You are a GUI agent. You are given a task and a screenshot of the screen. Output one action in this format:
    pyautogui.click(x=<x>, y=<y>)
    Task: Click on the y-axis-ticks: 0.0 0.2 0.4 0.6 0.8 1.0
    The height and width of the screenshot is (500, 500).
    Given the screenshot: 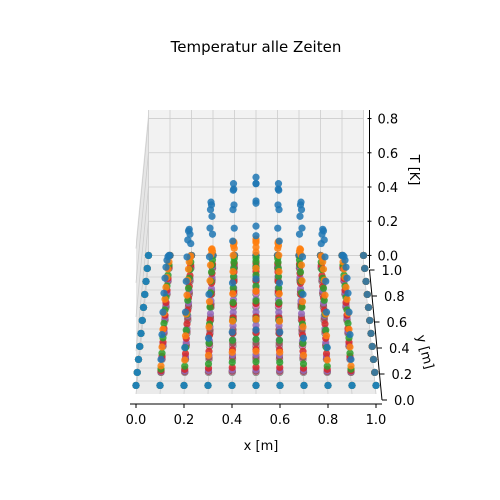 What is the action you would take?
    pyautogui.click(x=392, y=336)
    